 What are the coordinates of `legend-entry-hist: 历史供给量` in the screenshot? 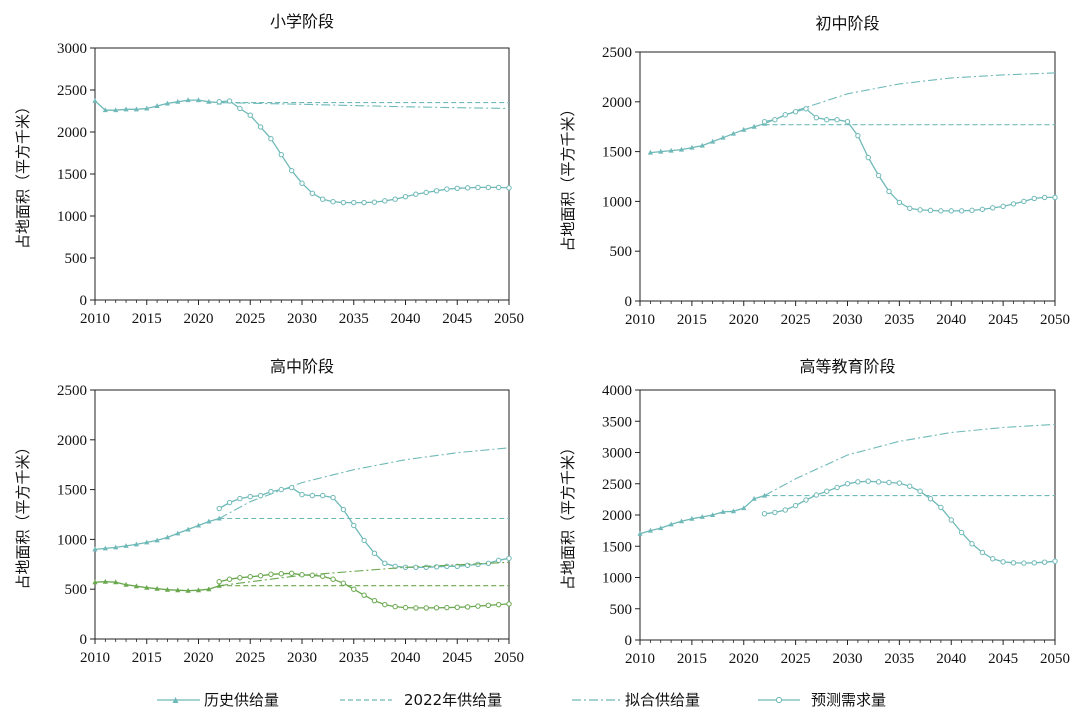 It's located at (218, 700).